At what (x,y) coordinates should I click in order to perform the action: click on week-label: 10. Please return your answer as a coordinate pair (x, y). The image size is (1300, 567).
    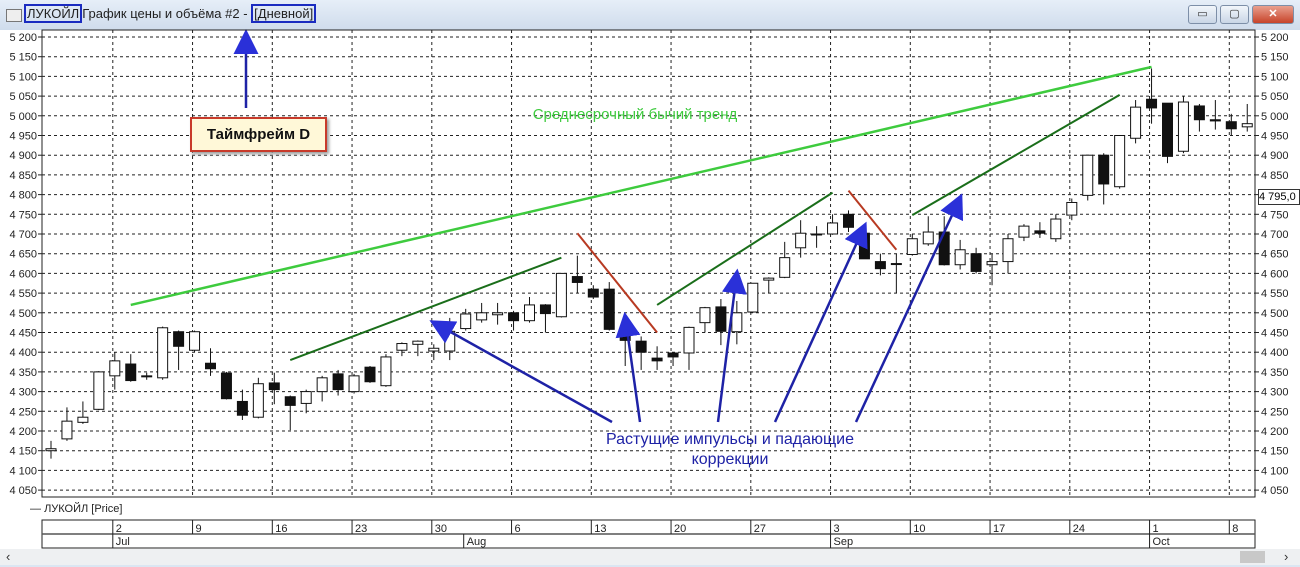
    Looking at the image, I should click on (919, 529).